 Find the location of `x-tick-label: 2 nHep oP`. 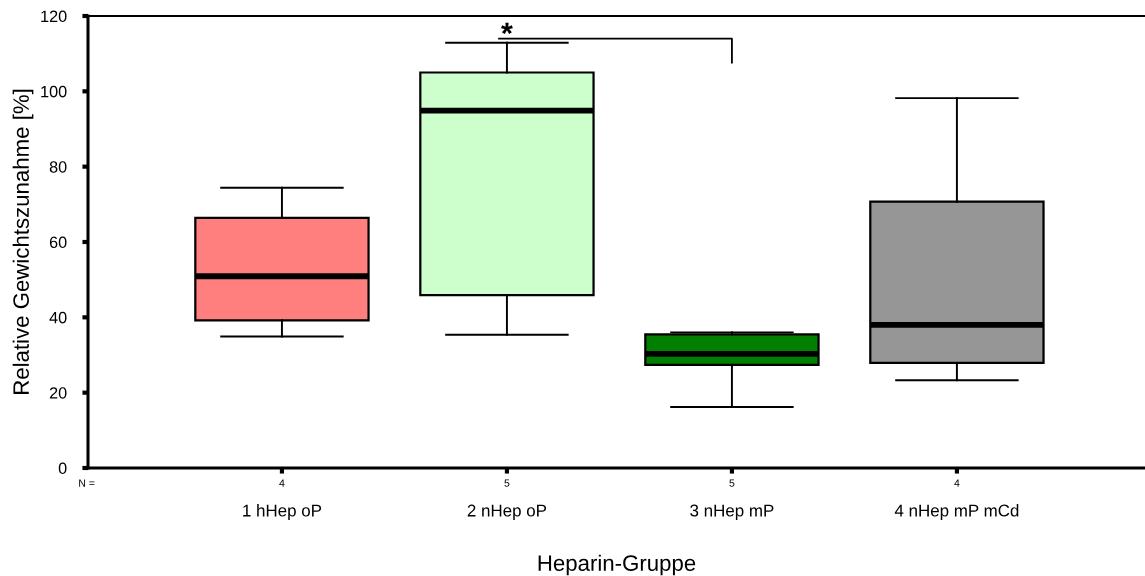

x-tick-label: 2 nHep oP is located at coordinates (507, 512).